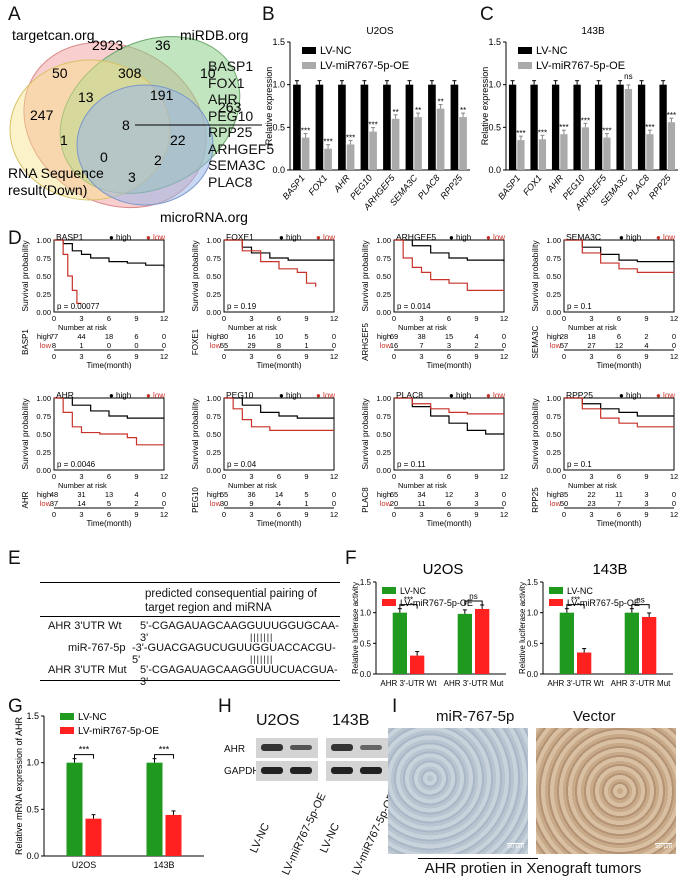 This screenshot has height=882, width=685. Describe the element at coordinates (494, 42) in the screenshot. I see `y-tick-label: 1.5` at that location.